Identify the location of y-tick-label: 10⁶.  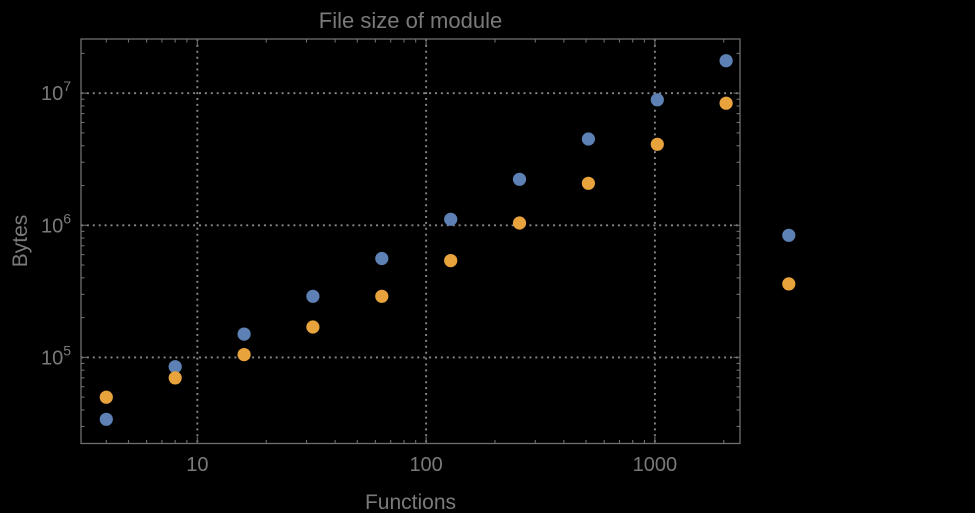
(56, 223).